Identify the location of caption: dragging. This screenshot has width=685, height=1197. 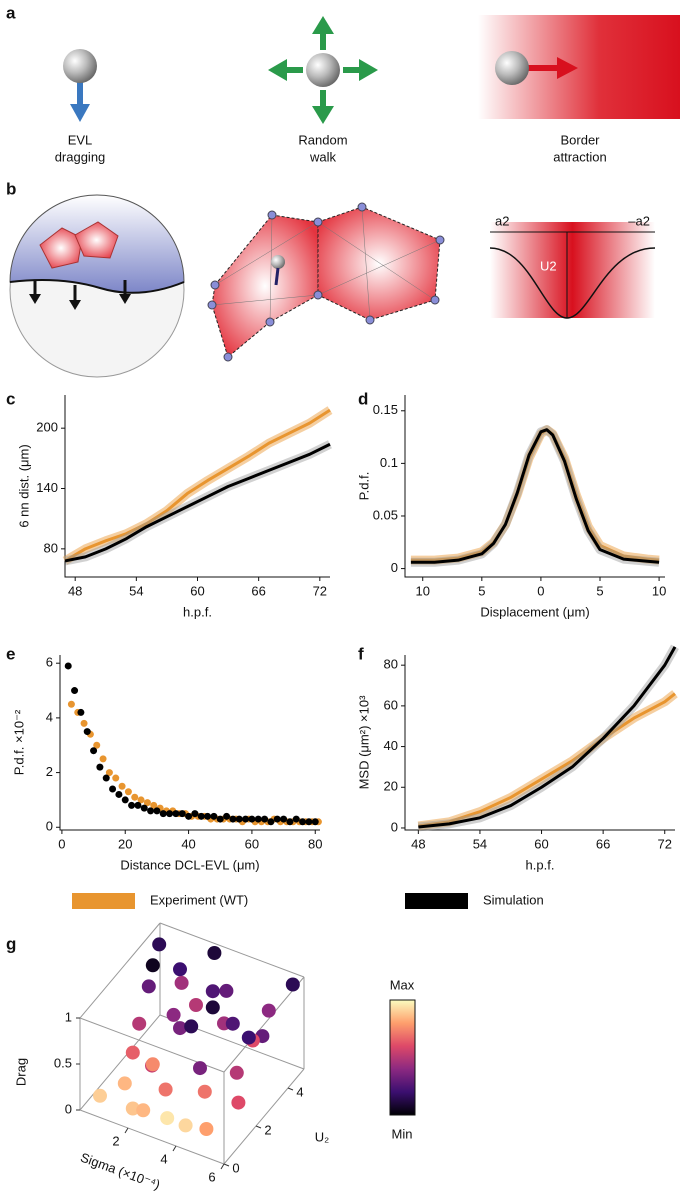
(80, 156).